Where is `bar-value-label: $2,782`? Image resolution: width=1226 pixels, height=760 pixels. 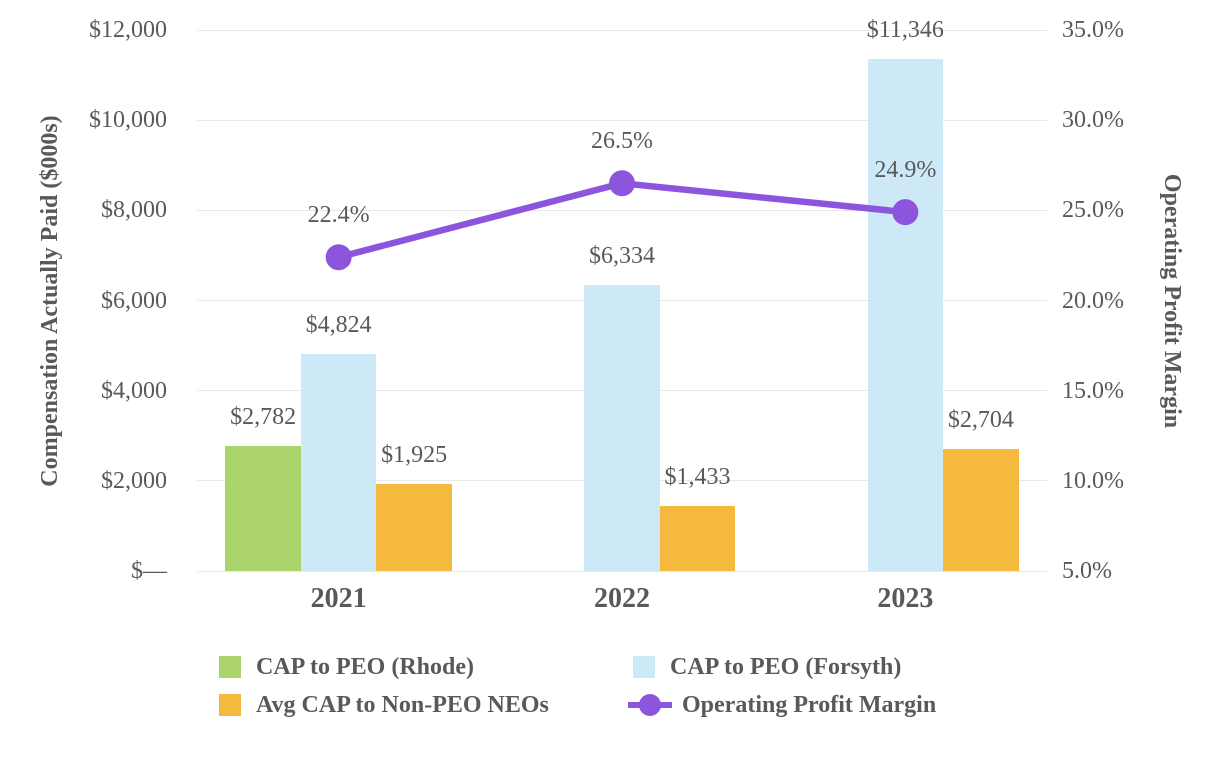 bar-value-label: $2,782 is located at coordinates (263, 416).